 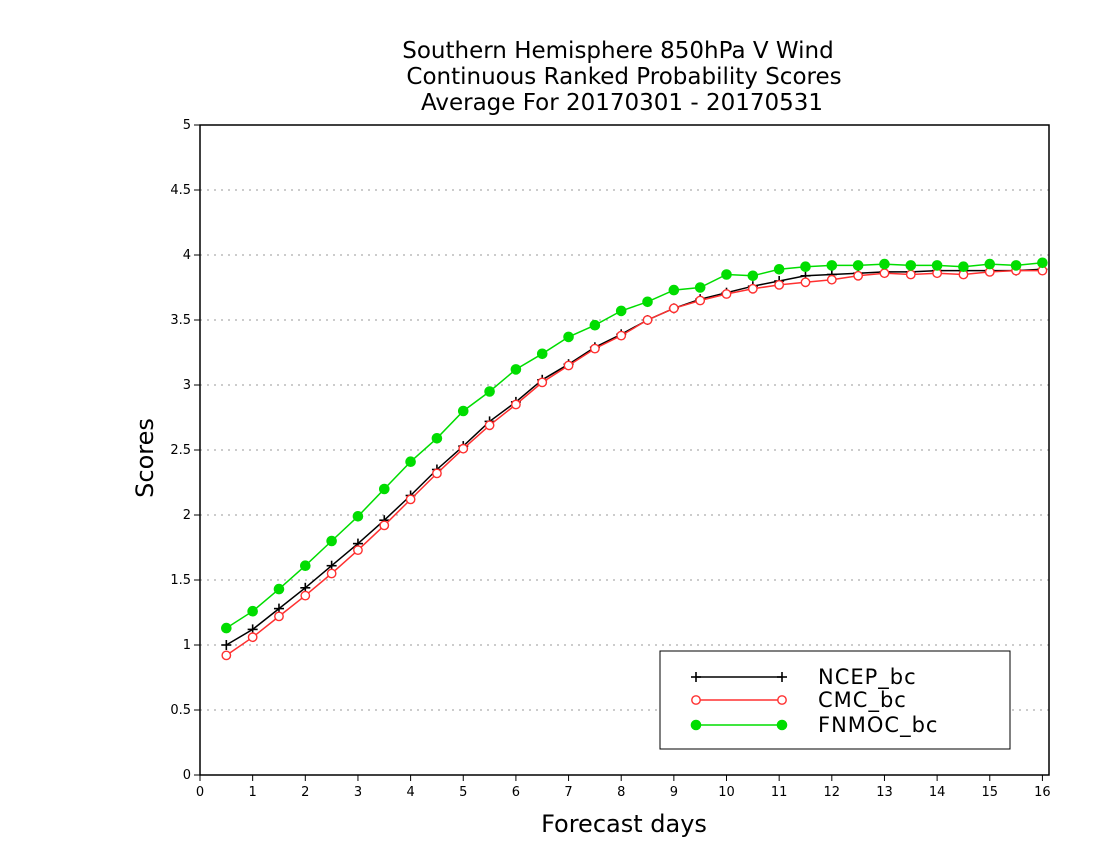 I want to click on legend-label-cmc: CMC_bc, so click(x=862, y=700).